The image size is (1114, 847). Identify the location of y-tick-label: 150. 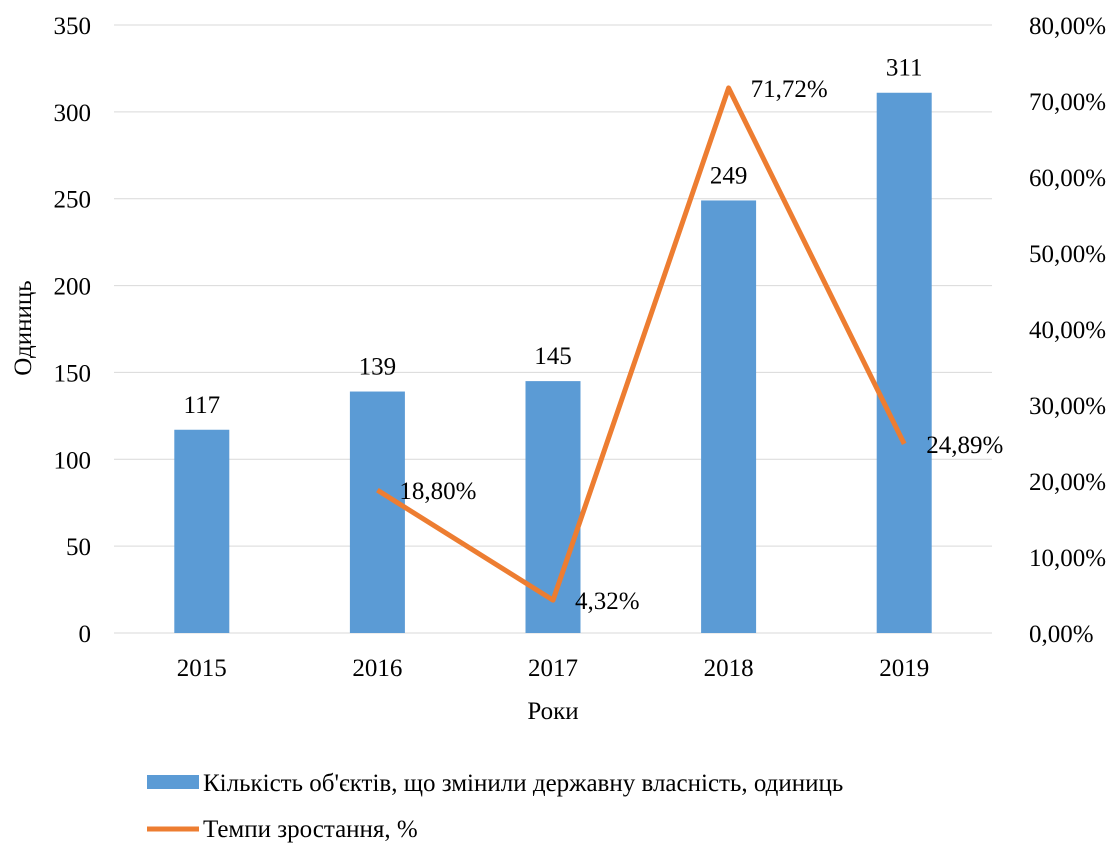
(73, 373).